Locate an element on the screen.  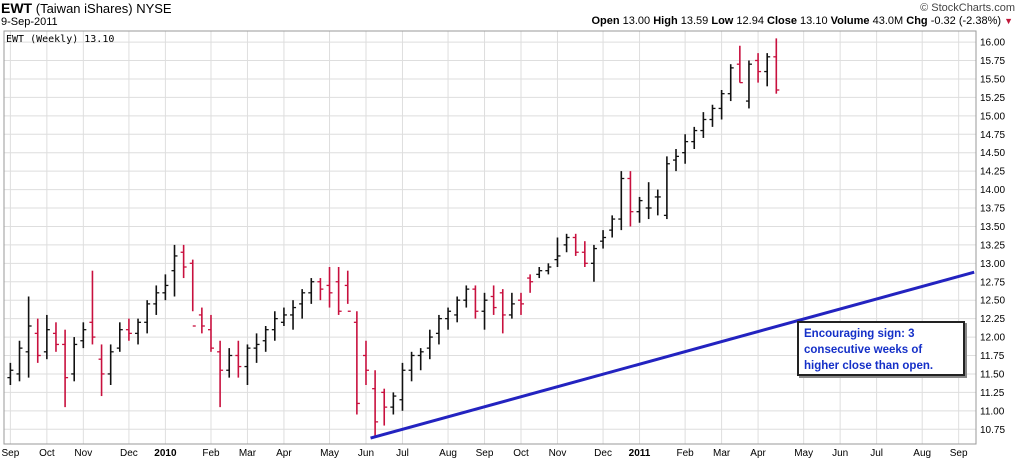
ticker-title: EWT (Taiwan iShares) NYSE is located at coordinates (86, 8).